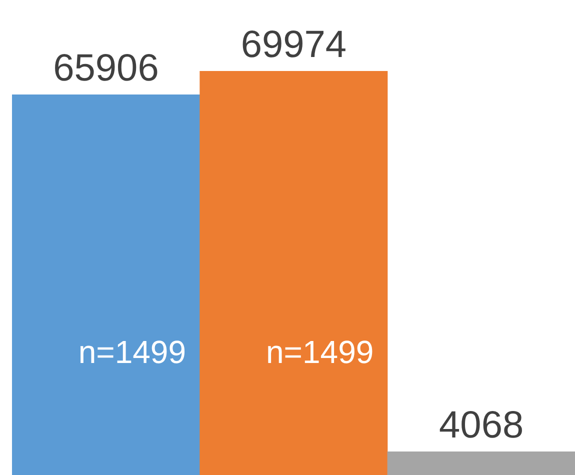  What do you see at coordinates (106, 68) in the screenshot?
I see `data-label: 65906` at bounding box center [106, 68].